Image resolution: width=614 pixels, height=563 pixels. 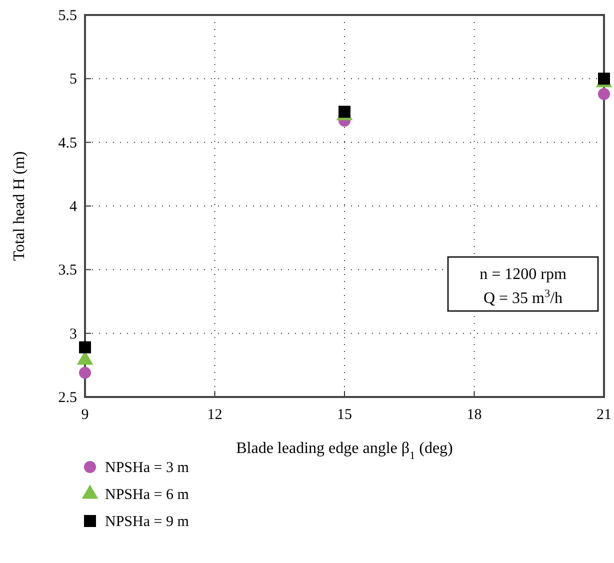 What do you see at coordinates (73, 80) in the screenshot?
I see `y-tick-label: 5` at bounding box center [73, 80].